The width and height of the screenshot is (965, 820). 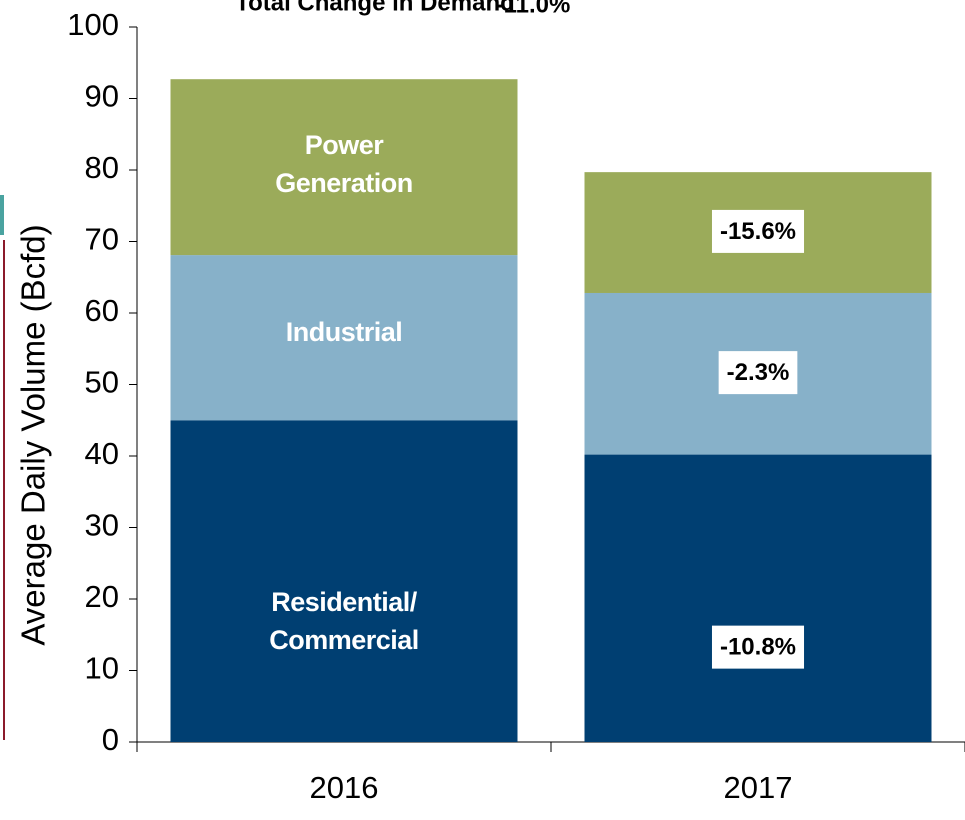 I want to click on y-tick-label: 0, so click(x=110, y=739).